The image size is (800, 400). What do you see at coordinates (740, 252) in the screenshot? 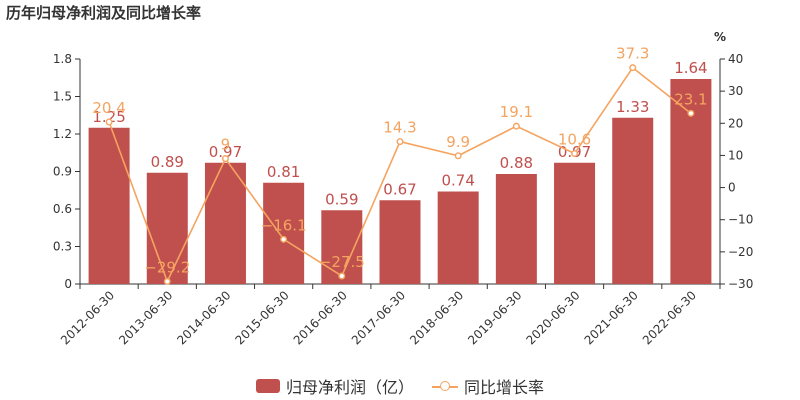
I see `y-right-tick-label: −20` at bounding box center [740, 252].